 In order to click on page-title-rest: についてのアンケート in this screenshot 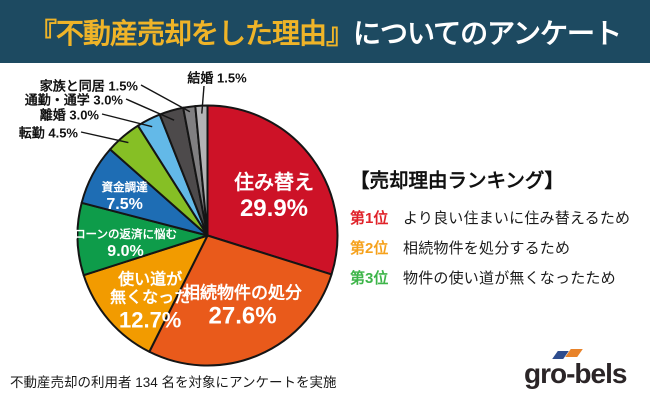, I will do `click(487, 33)`.